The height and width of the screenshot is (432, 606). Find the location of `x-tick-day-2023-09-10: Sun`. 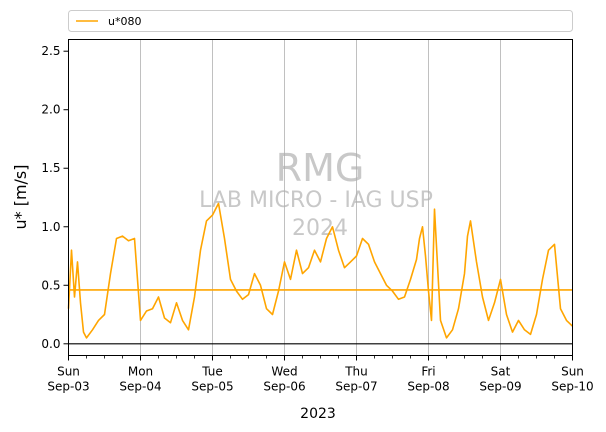

x-tick-day-2023-09-10: Sun is located at coordinates (572, 372).